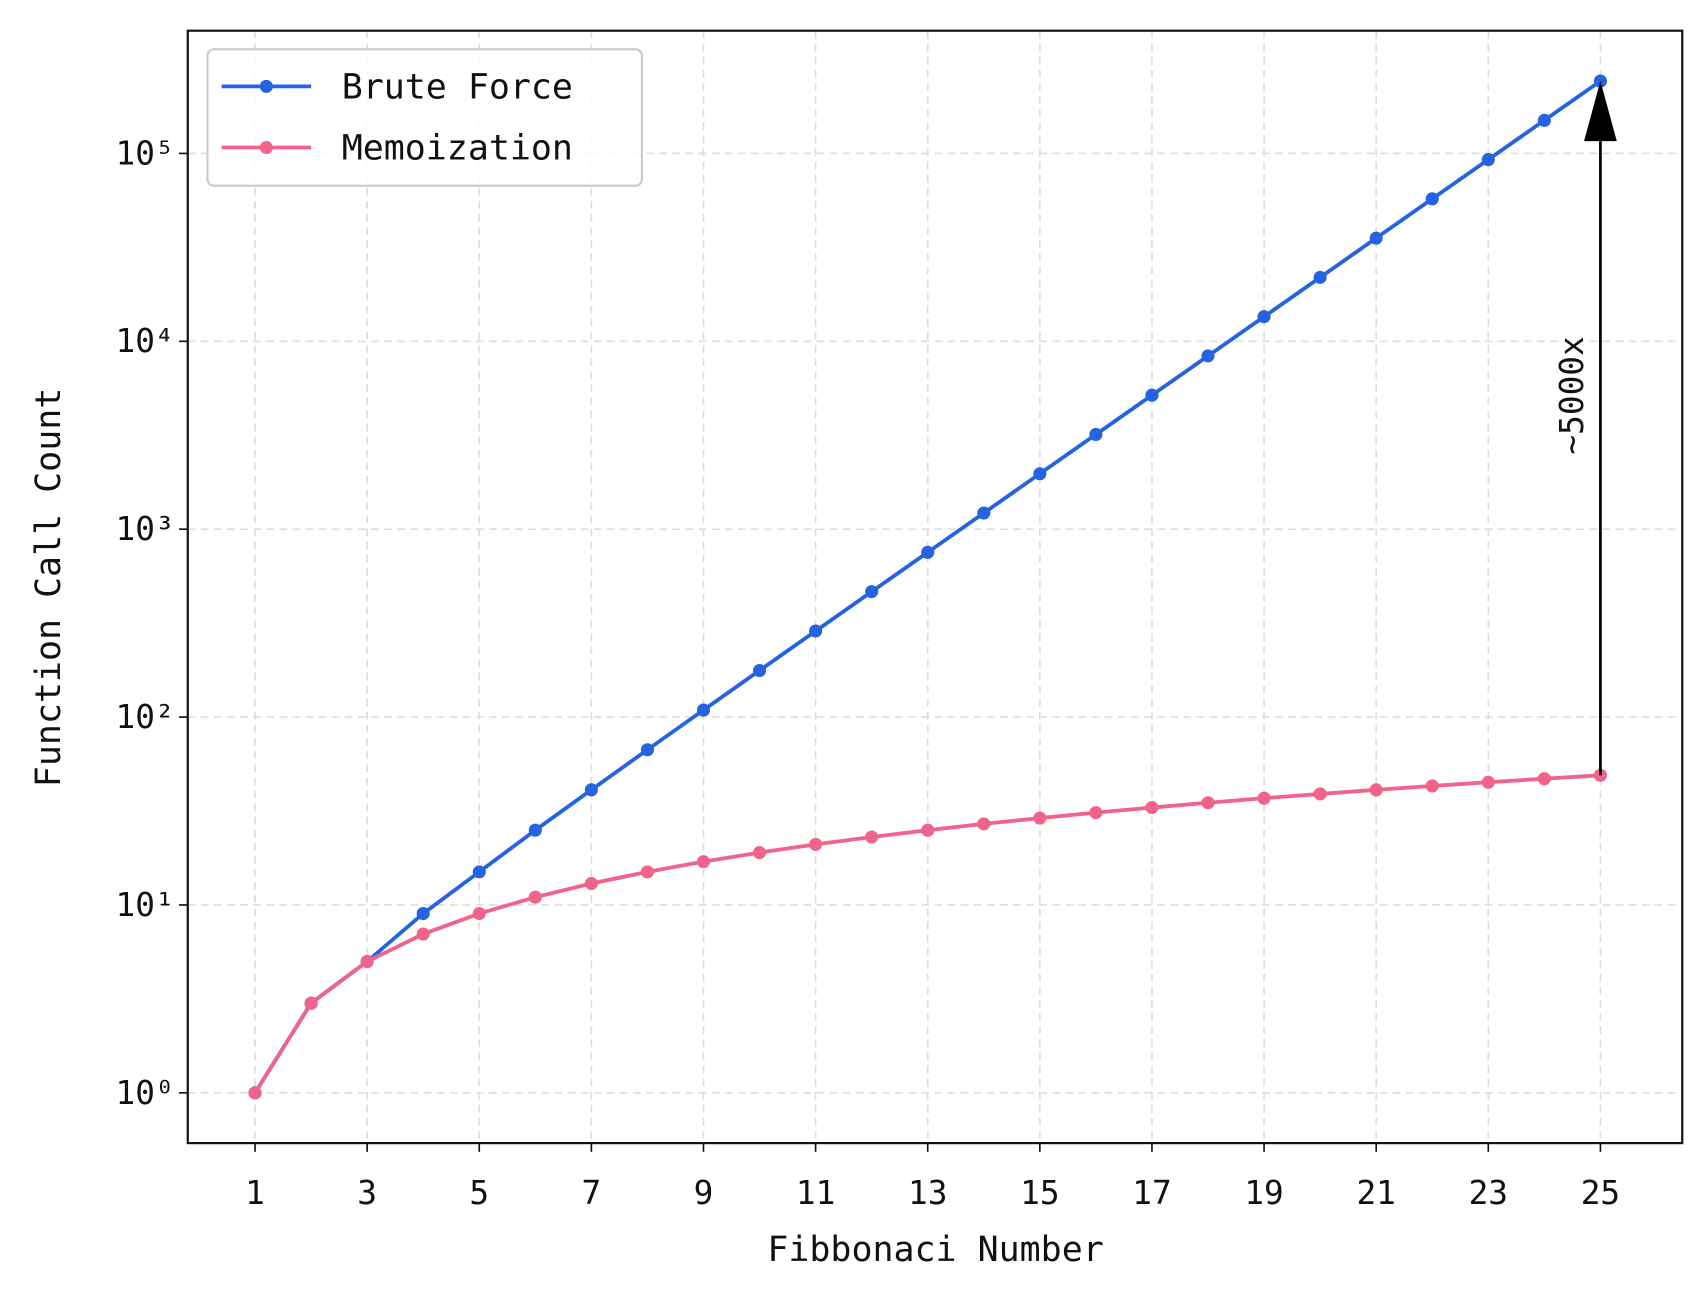  What do you see at coordinates (145, 1093) in the screenshot?
I see `y-tick-label: 10⁰` at bounding box center [145, 1093].